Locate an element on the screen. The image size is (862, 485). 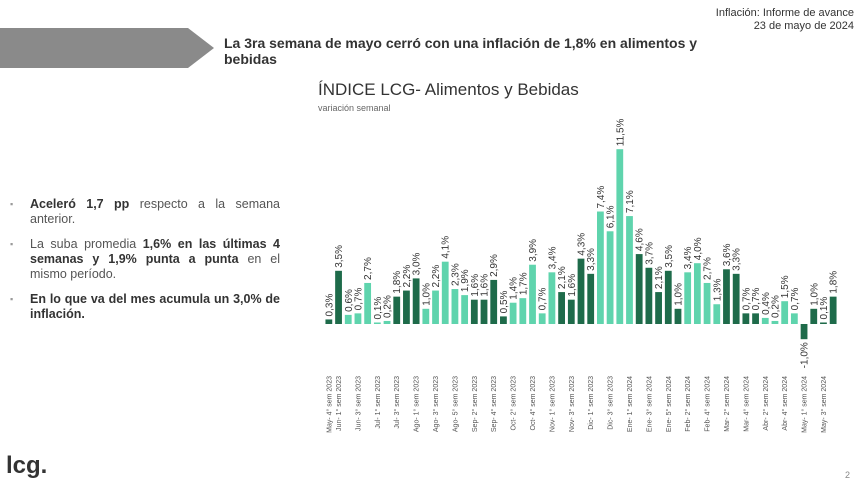
x-tick-label: May- 3° sem 2024 is located at coordinates (824, 404).